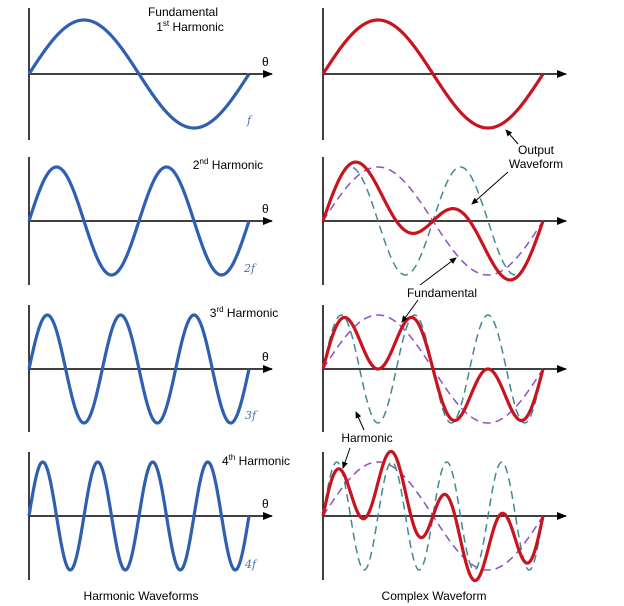 The image size is (624, 606). I want to click on left-panel-2: 2nd Harmonic θ 2f, so click(150, 221).